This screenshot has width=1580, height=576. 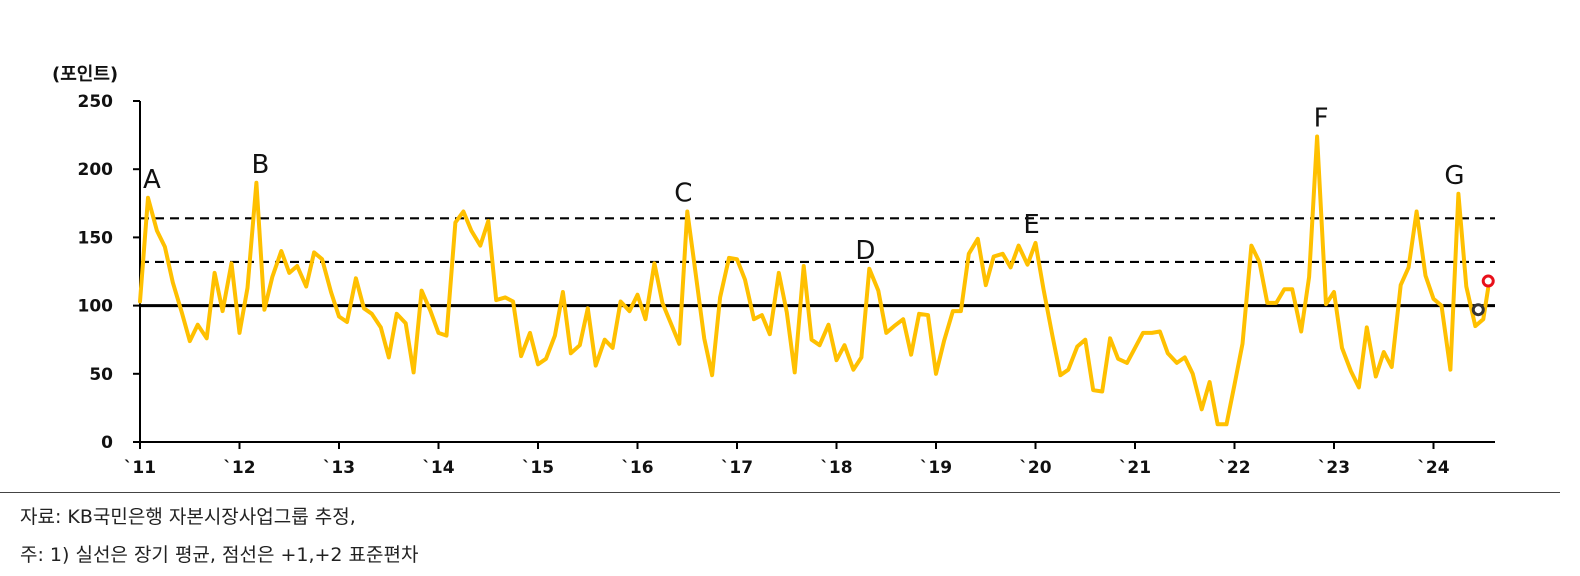 What do you see at coordinates (1234, 468) in the screenshot?
I see `x-tick-label: `22` at bounding box center [1234, 468].